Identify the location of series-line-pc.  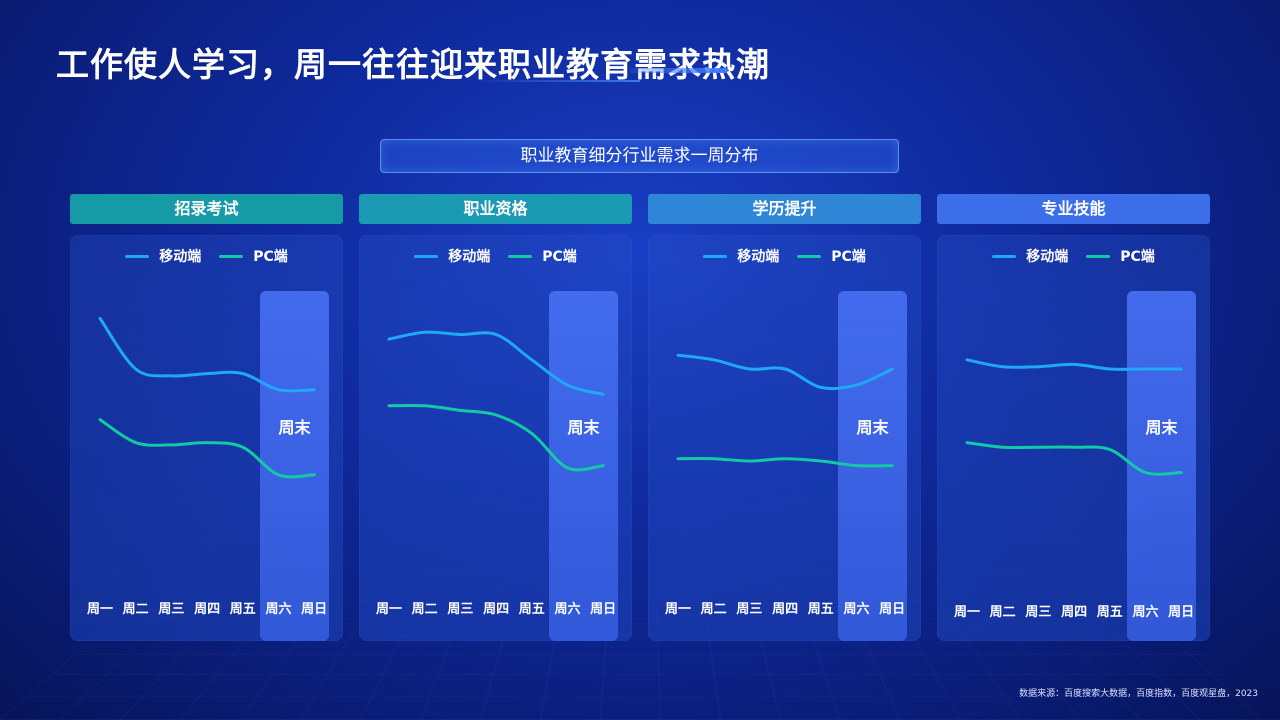
(1074, 459).